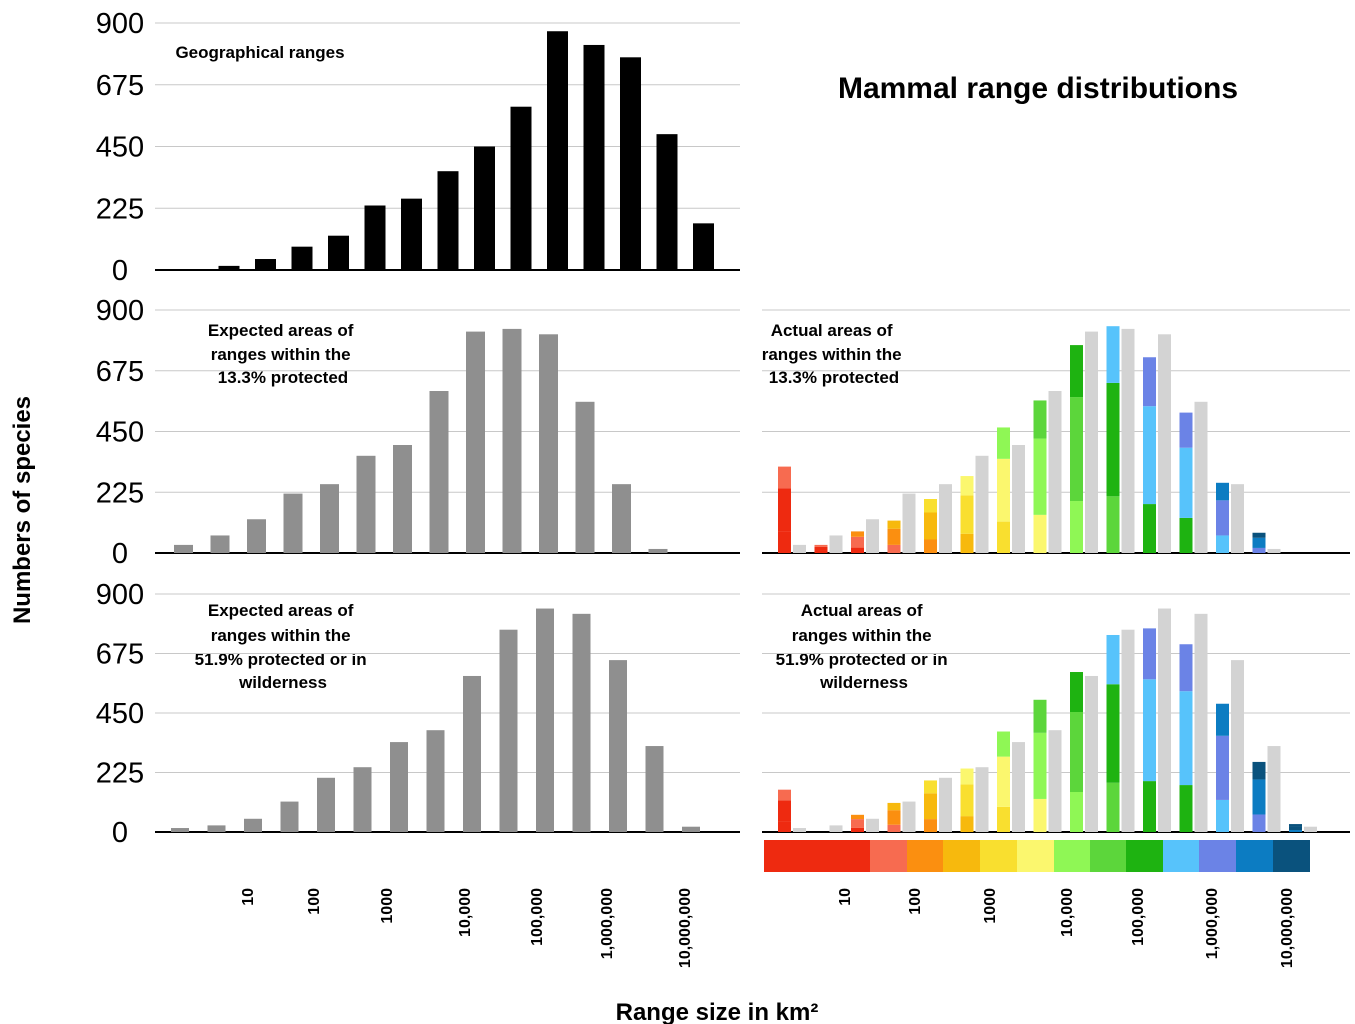 The height and width of the screenshot is (1024, 1355). I want to click on actual-bar-4-14-seg1, so click(1295, 828).